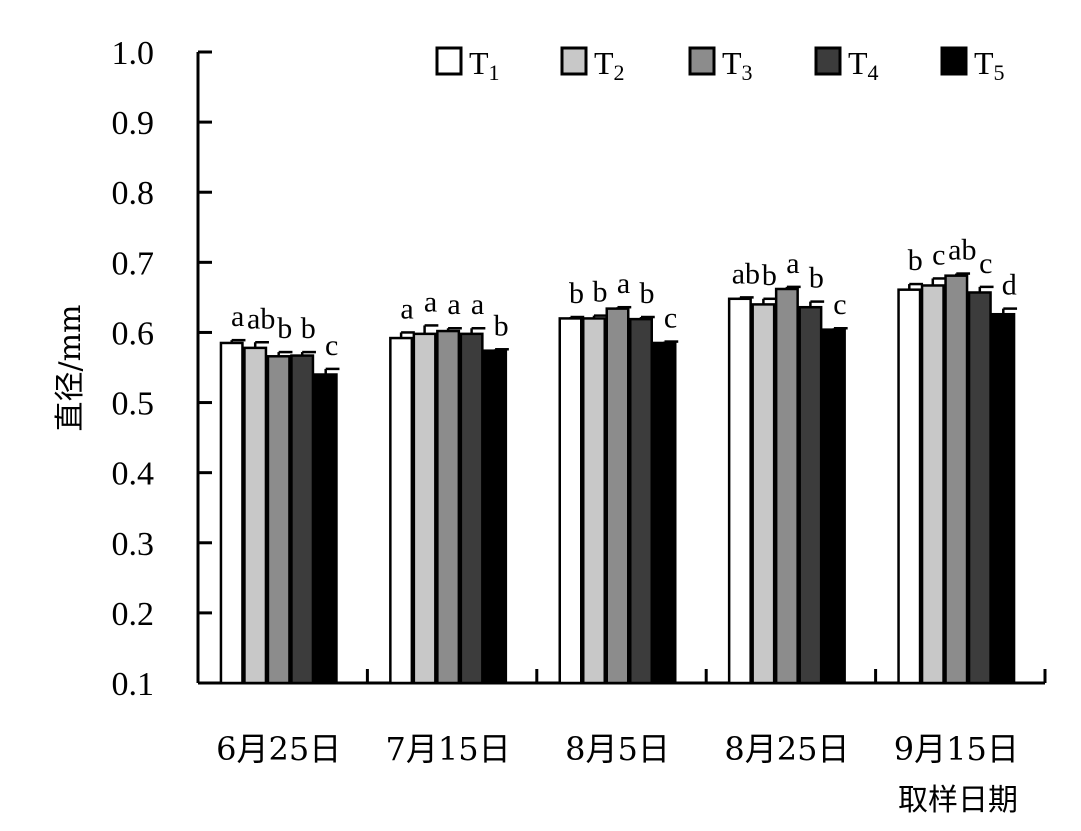  What do you see at coordinates (448, 749) in the screenshot?
I see `x-tick-label: 7月15日` at bounding box center [448, 749].